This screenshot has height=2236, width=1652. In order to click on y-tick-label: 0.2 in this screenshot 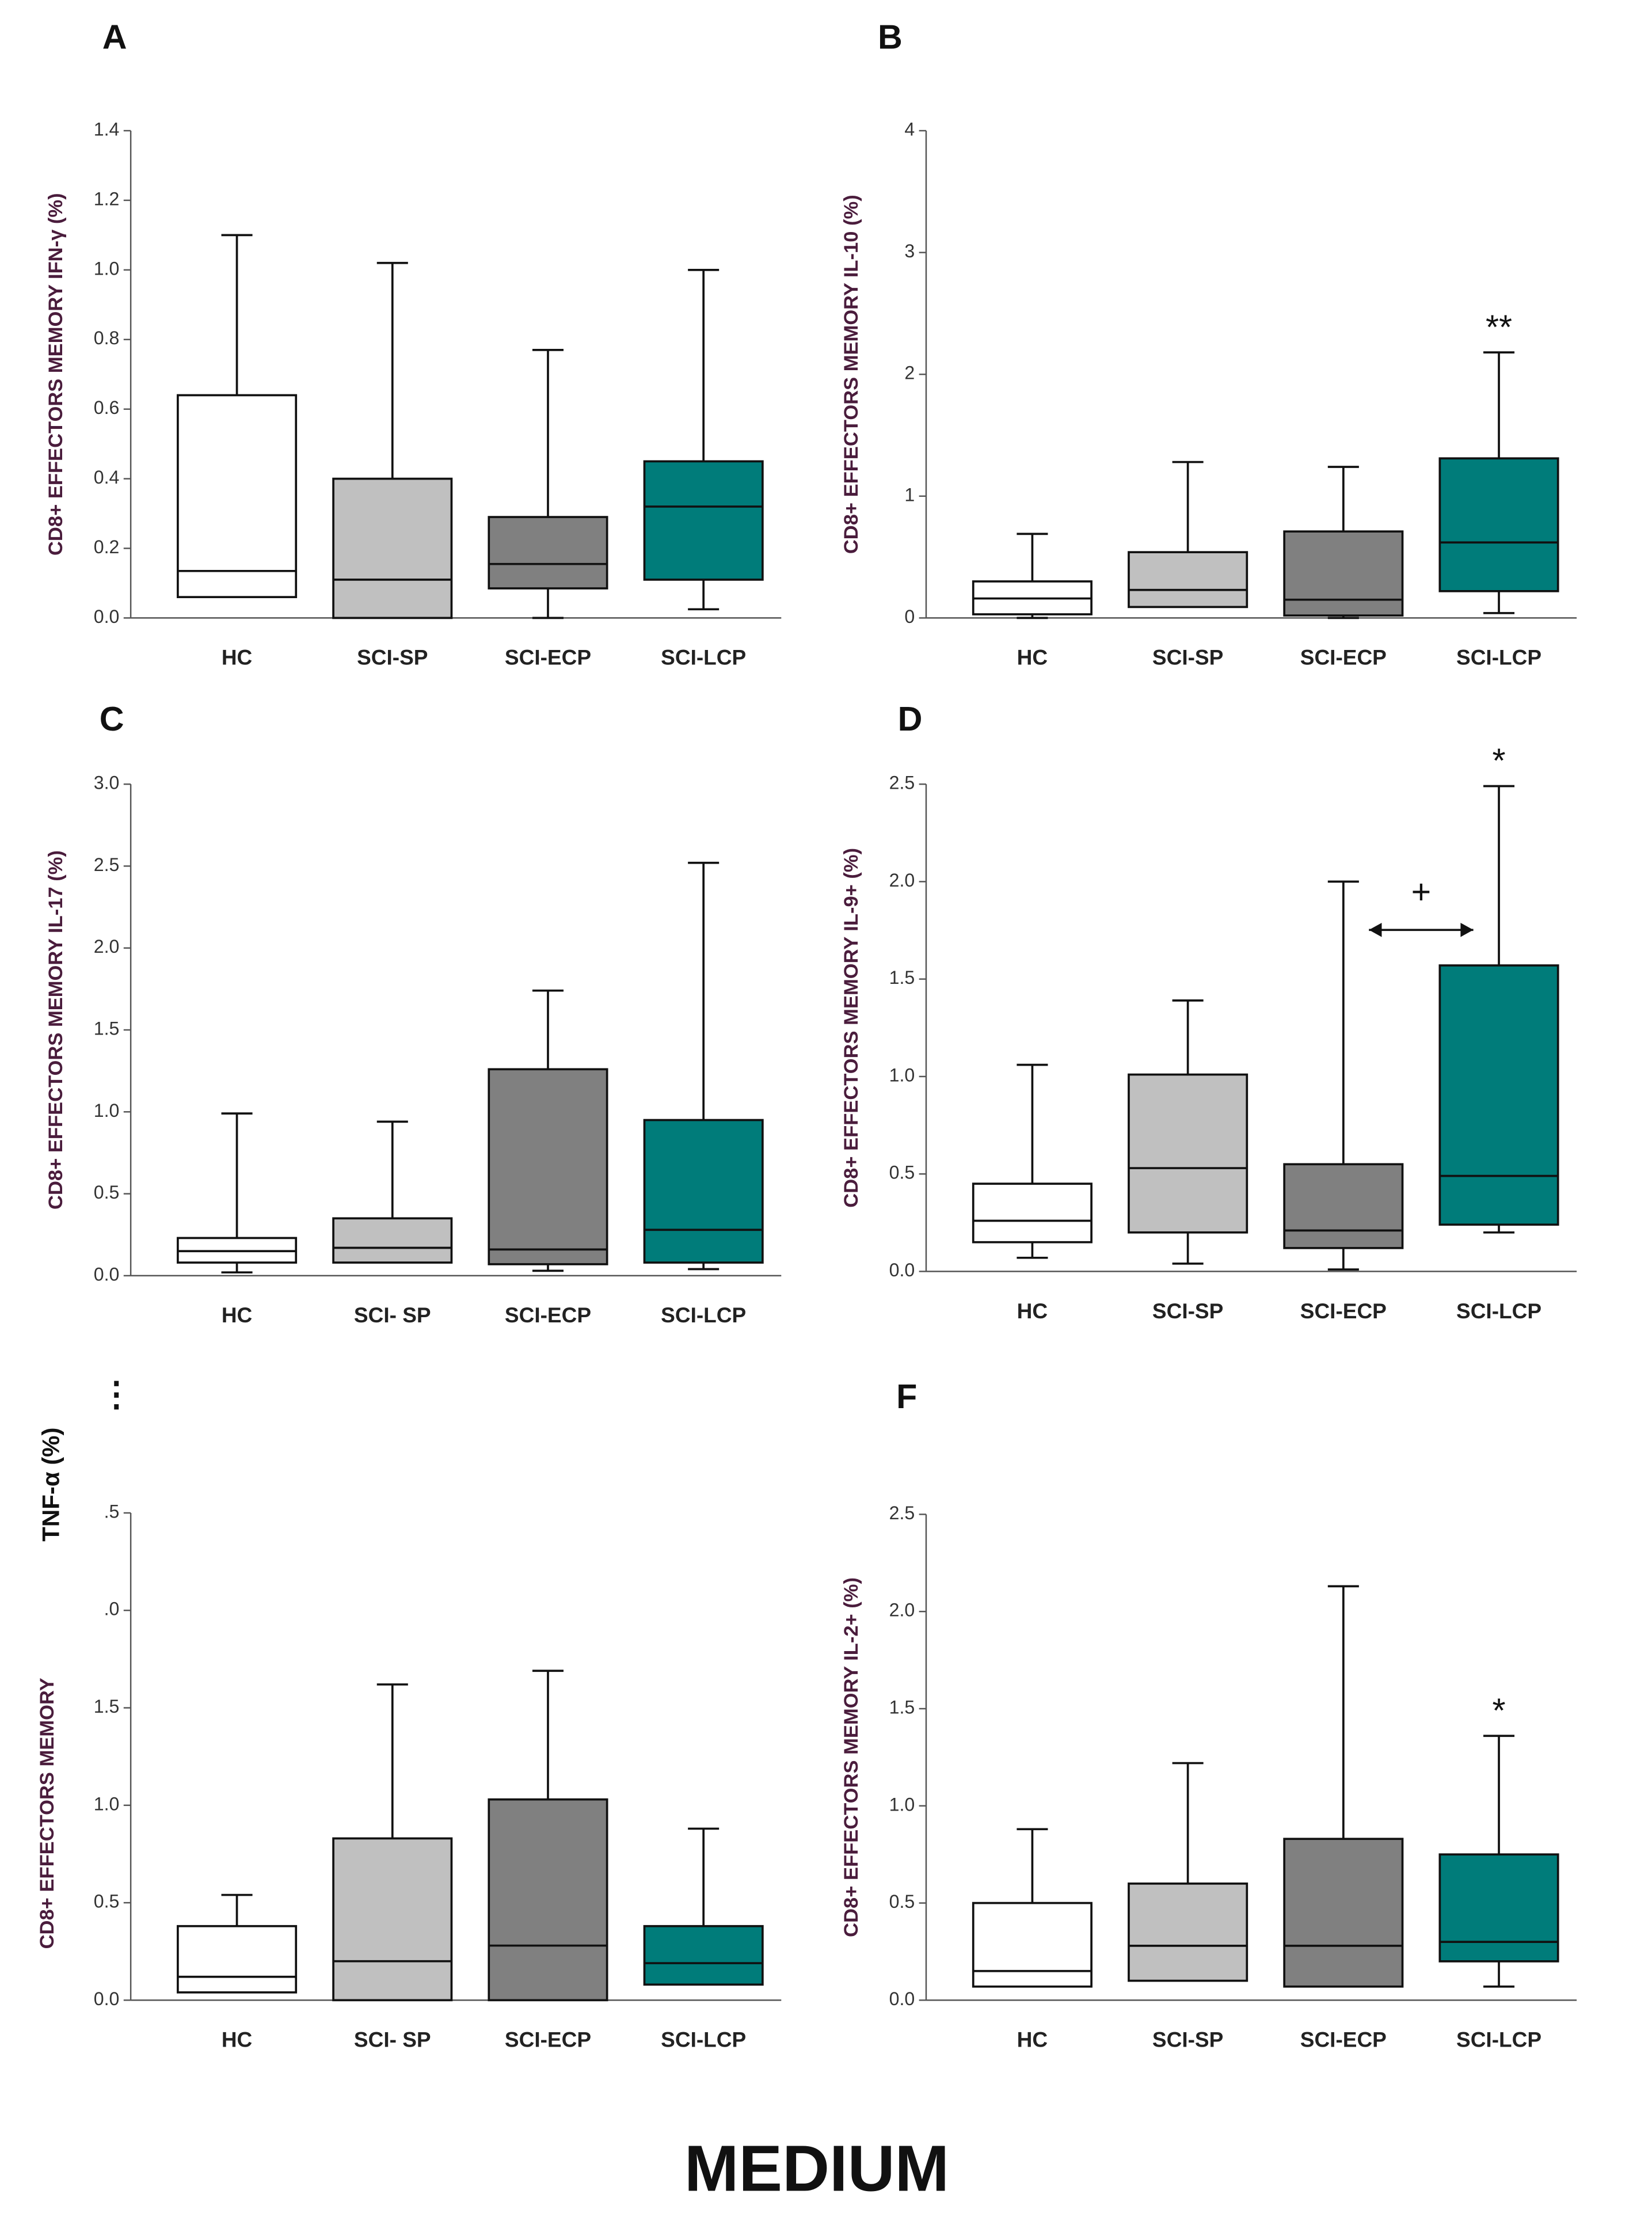, I will do `click(107, 547)`.